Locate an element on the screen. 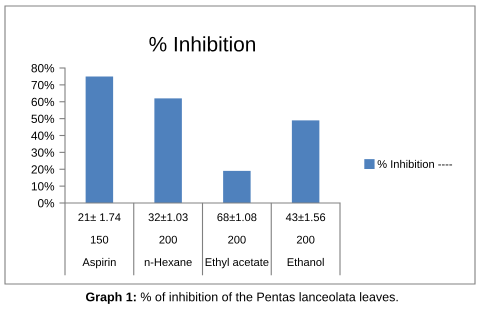 This screenshot has width=486, height=320. y-tick-label: 30% is located at coordinates (42, 152).